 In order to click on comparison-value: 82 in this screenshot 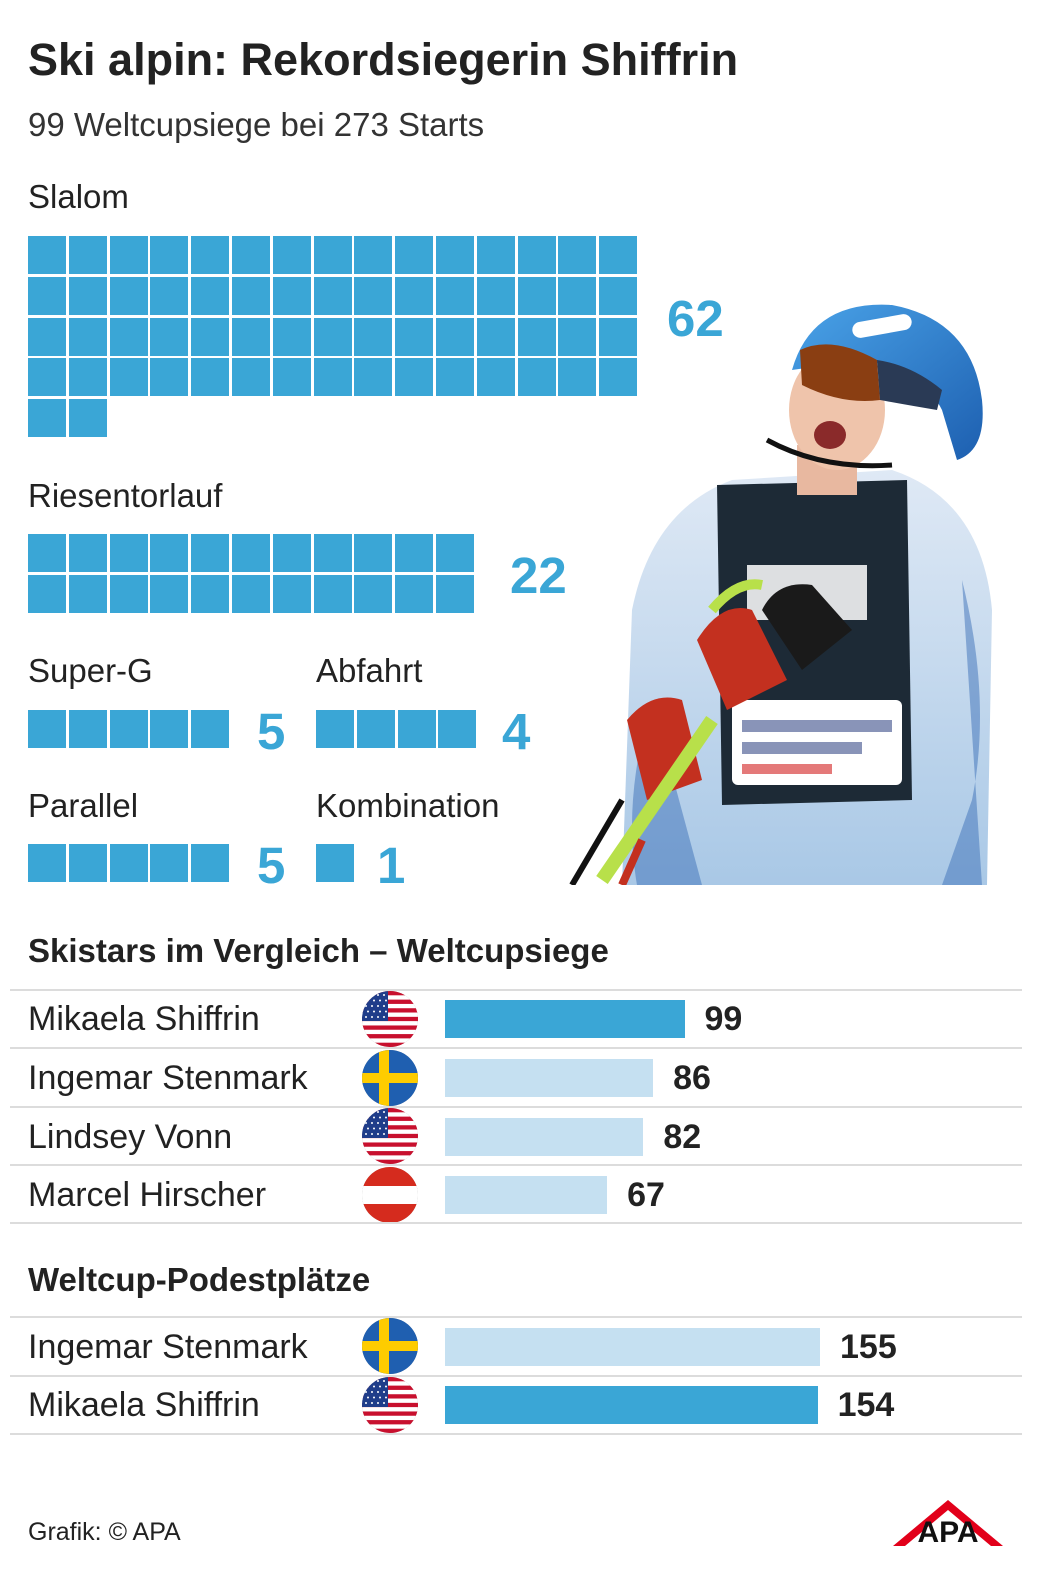, I will do `click(682, 1137)`.